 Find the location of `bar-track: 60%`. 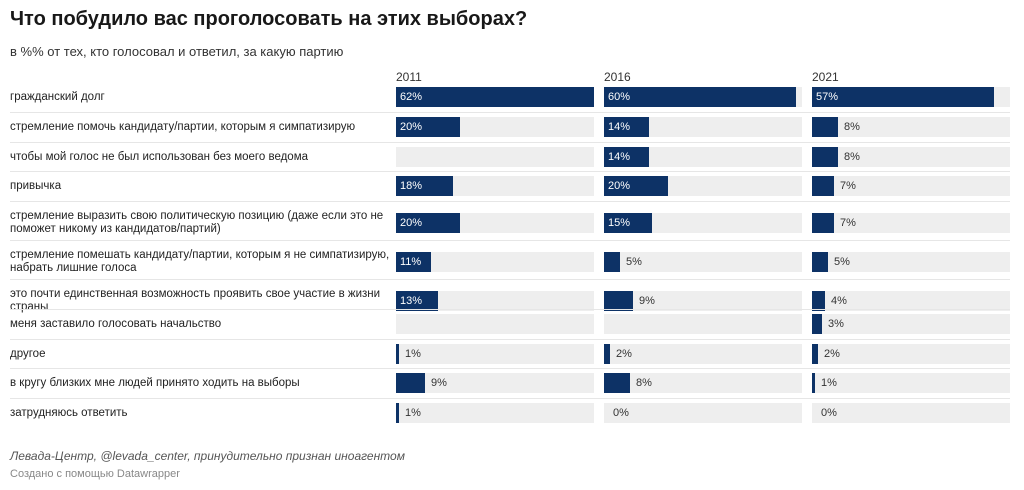

bar-track: 60% is located at coordinates (703, 97).